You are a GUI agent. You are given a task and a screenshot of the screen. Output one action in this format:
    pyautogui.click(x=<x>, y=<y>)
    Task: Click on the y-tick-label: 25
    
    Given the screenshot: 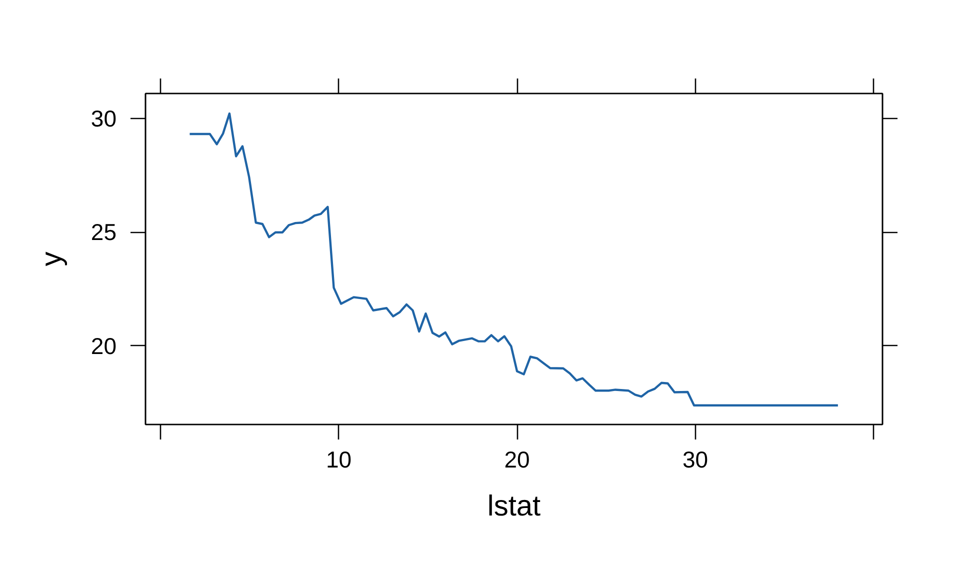 What is the action you would take?
    pyautogui.click(x=103, y=232)
    